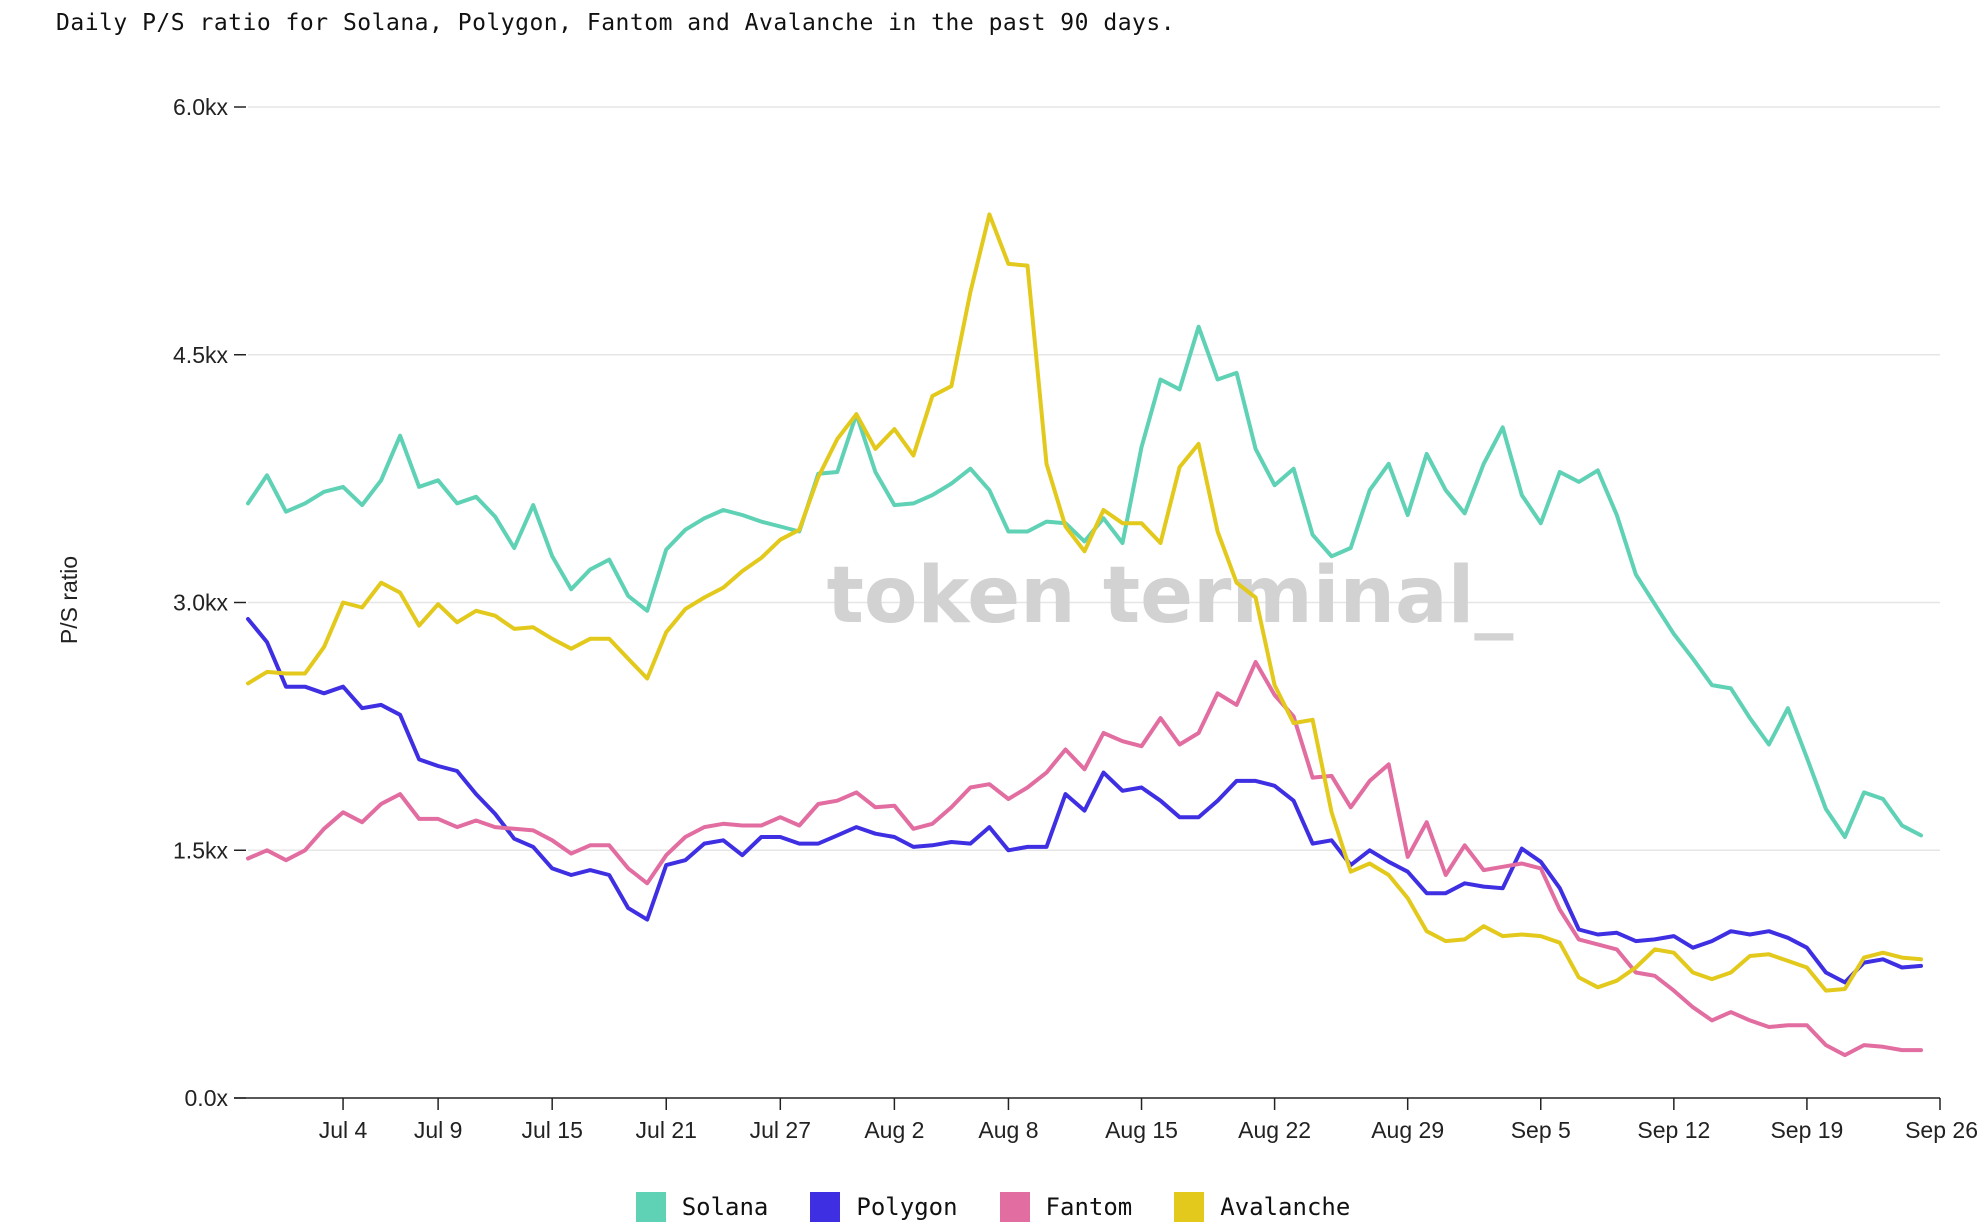  What do you see at coordinates (1541, 1130) in the screenshot?
I see `x-tick-label: Sep 5` at bounding box center [1541, 1130].